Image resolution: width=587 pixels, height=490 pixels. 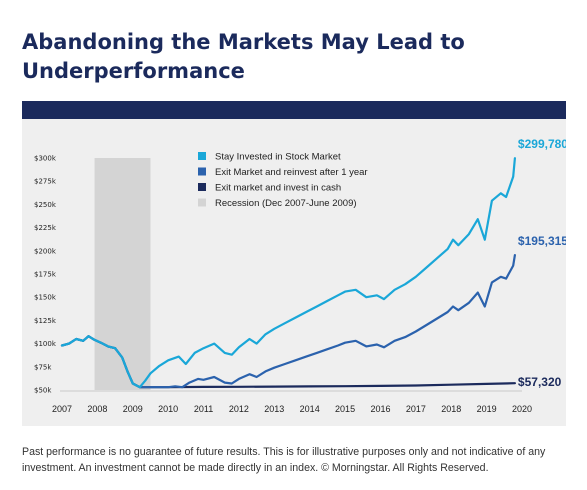 I want to click on y-tick-label: $50k, so click(x=43, y=391).